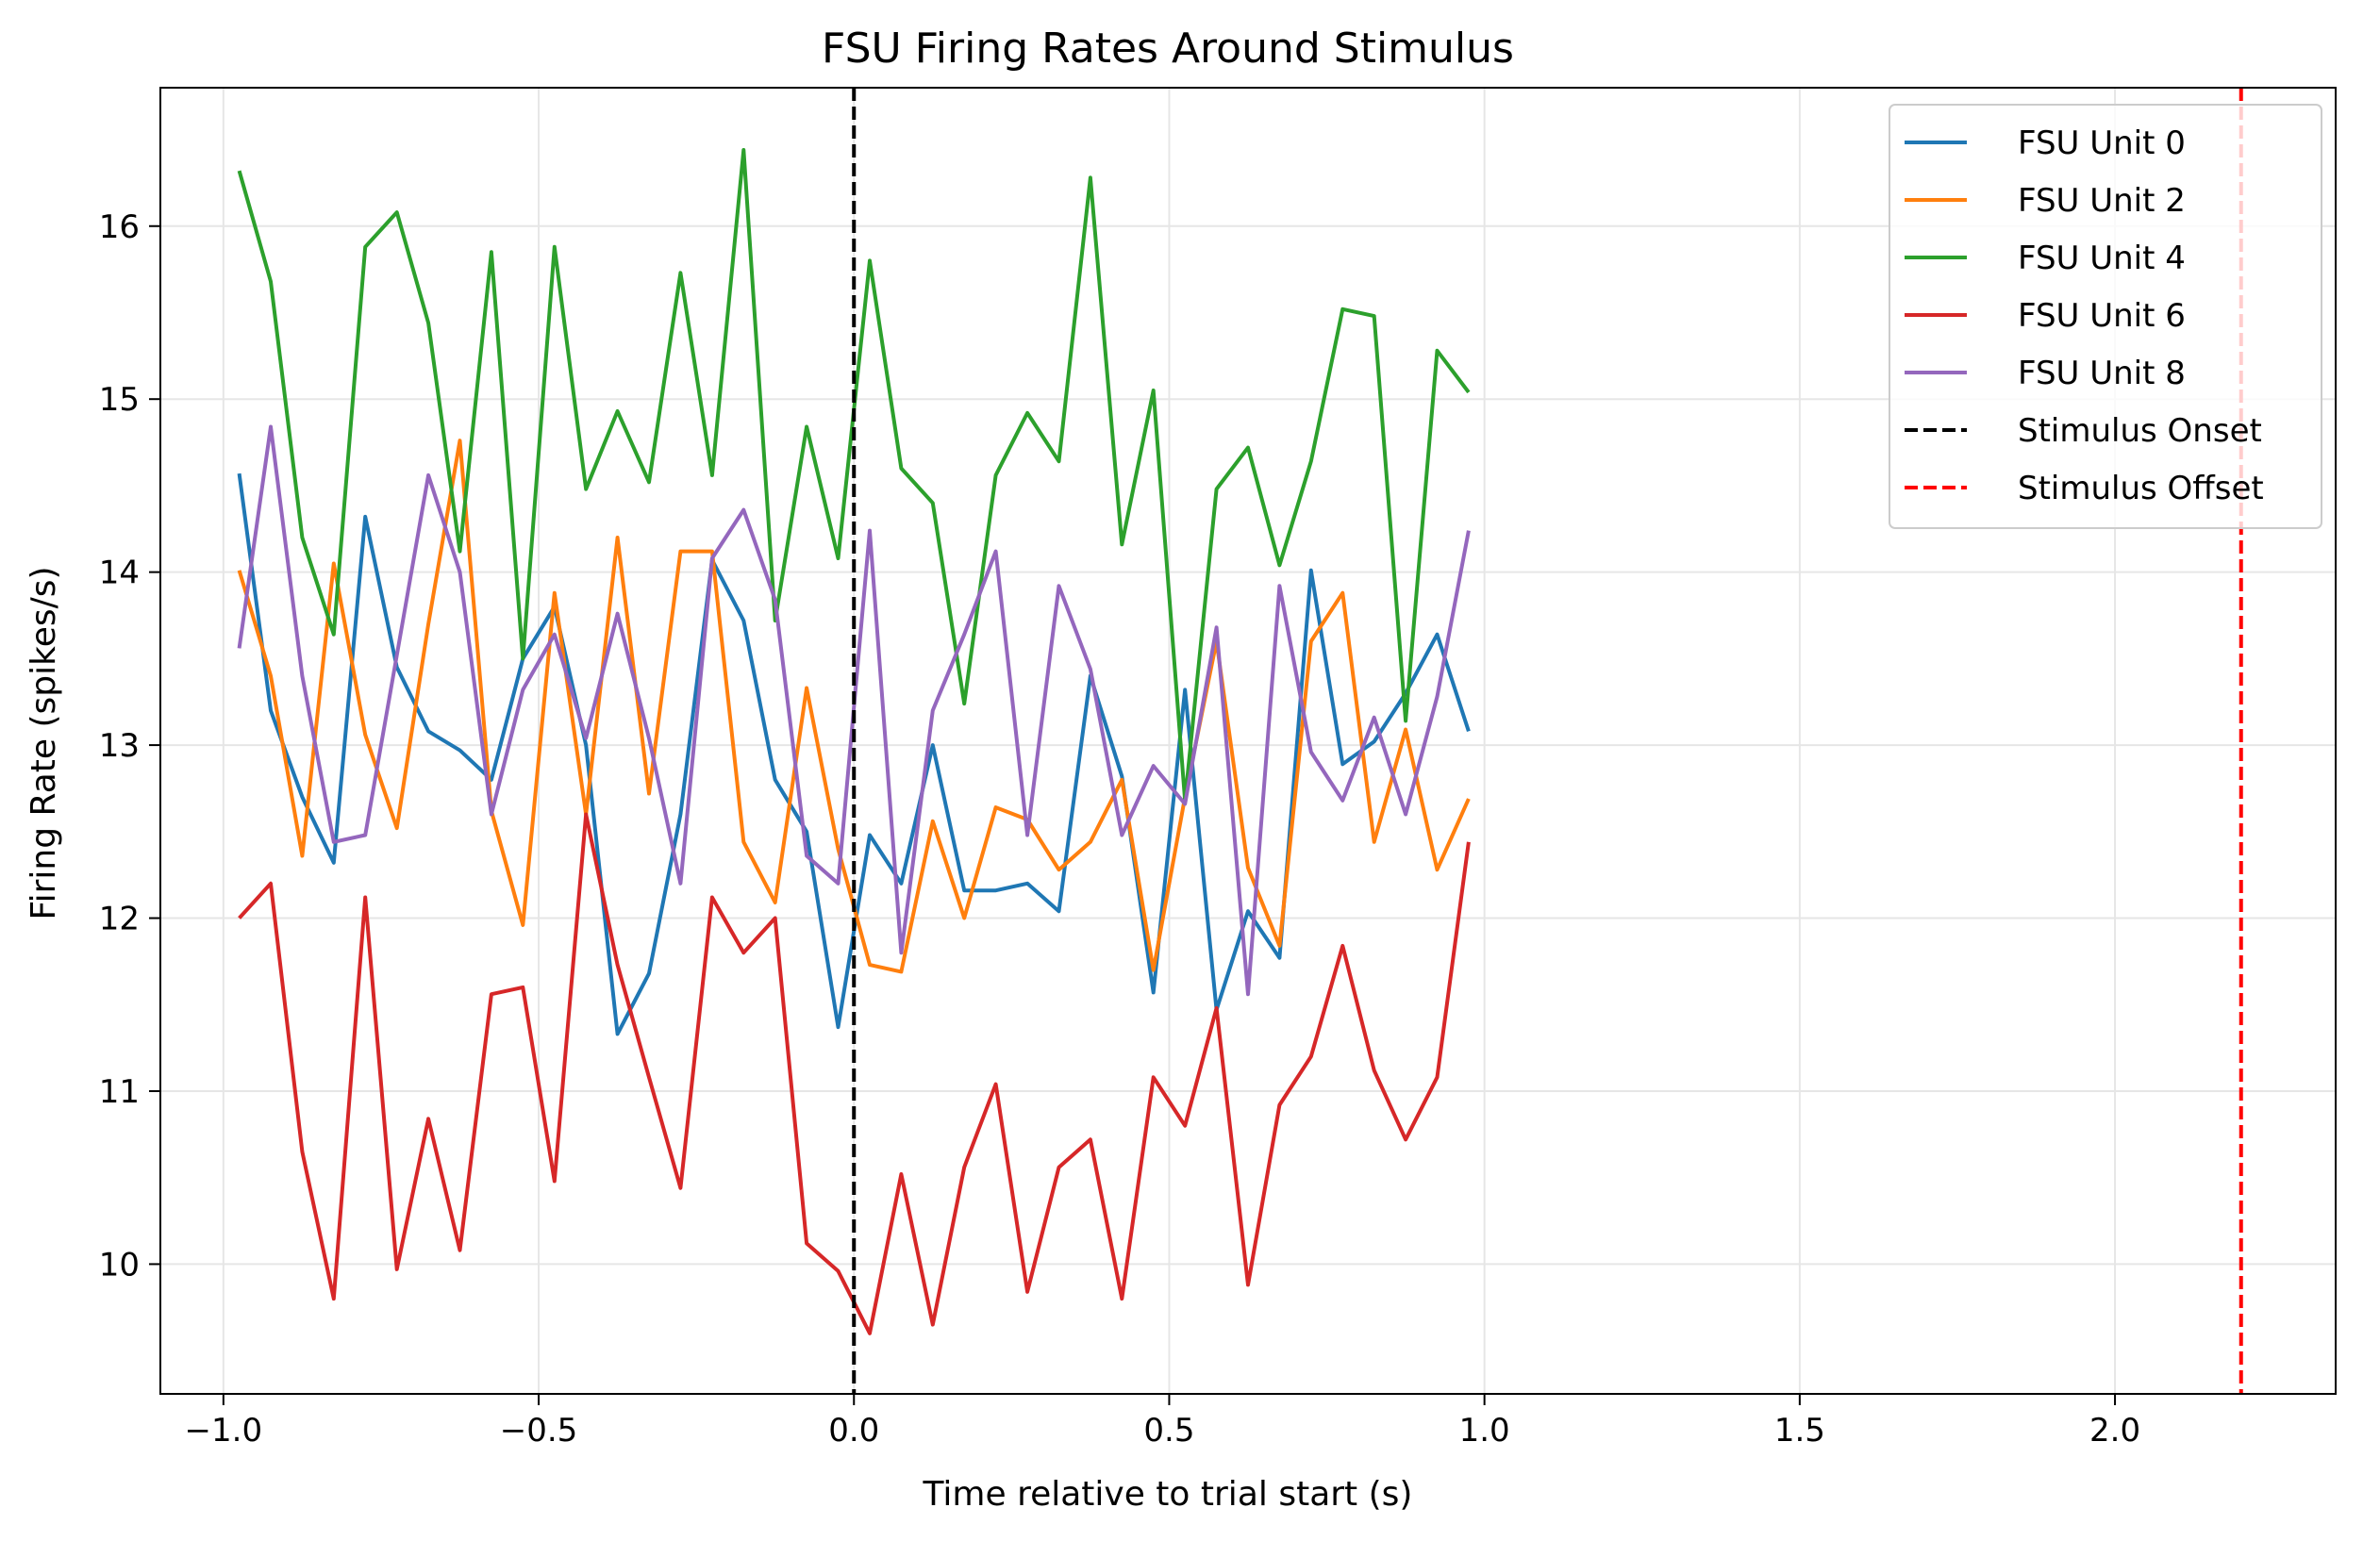 The image size is (2380, 1541). I want to click on legend-label: FSU Unit 6, so click(2102, 316).